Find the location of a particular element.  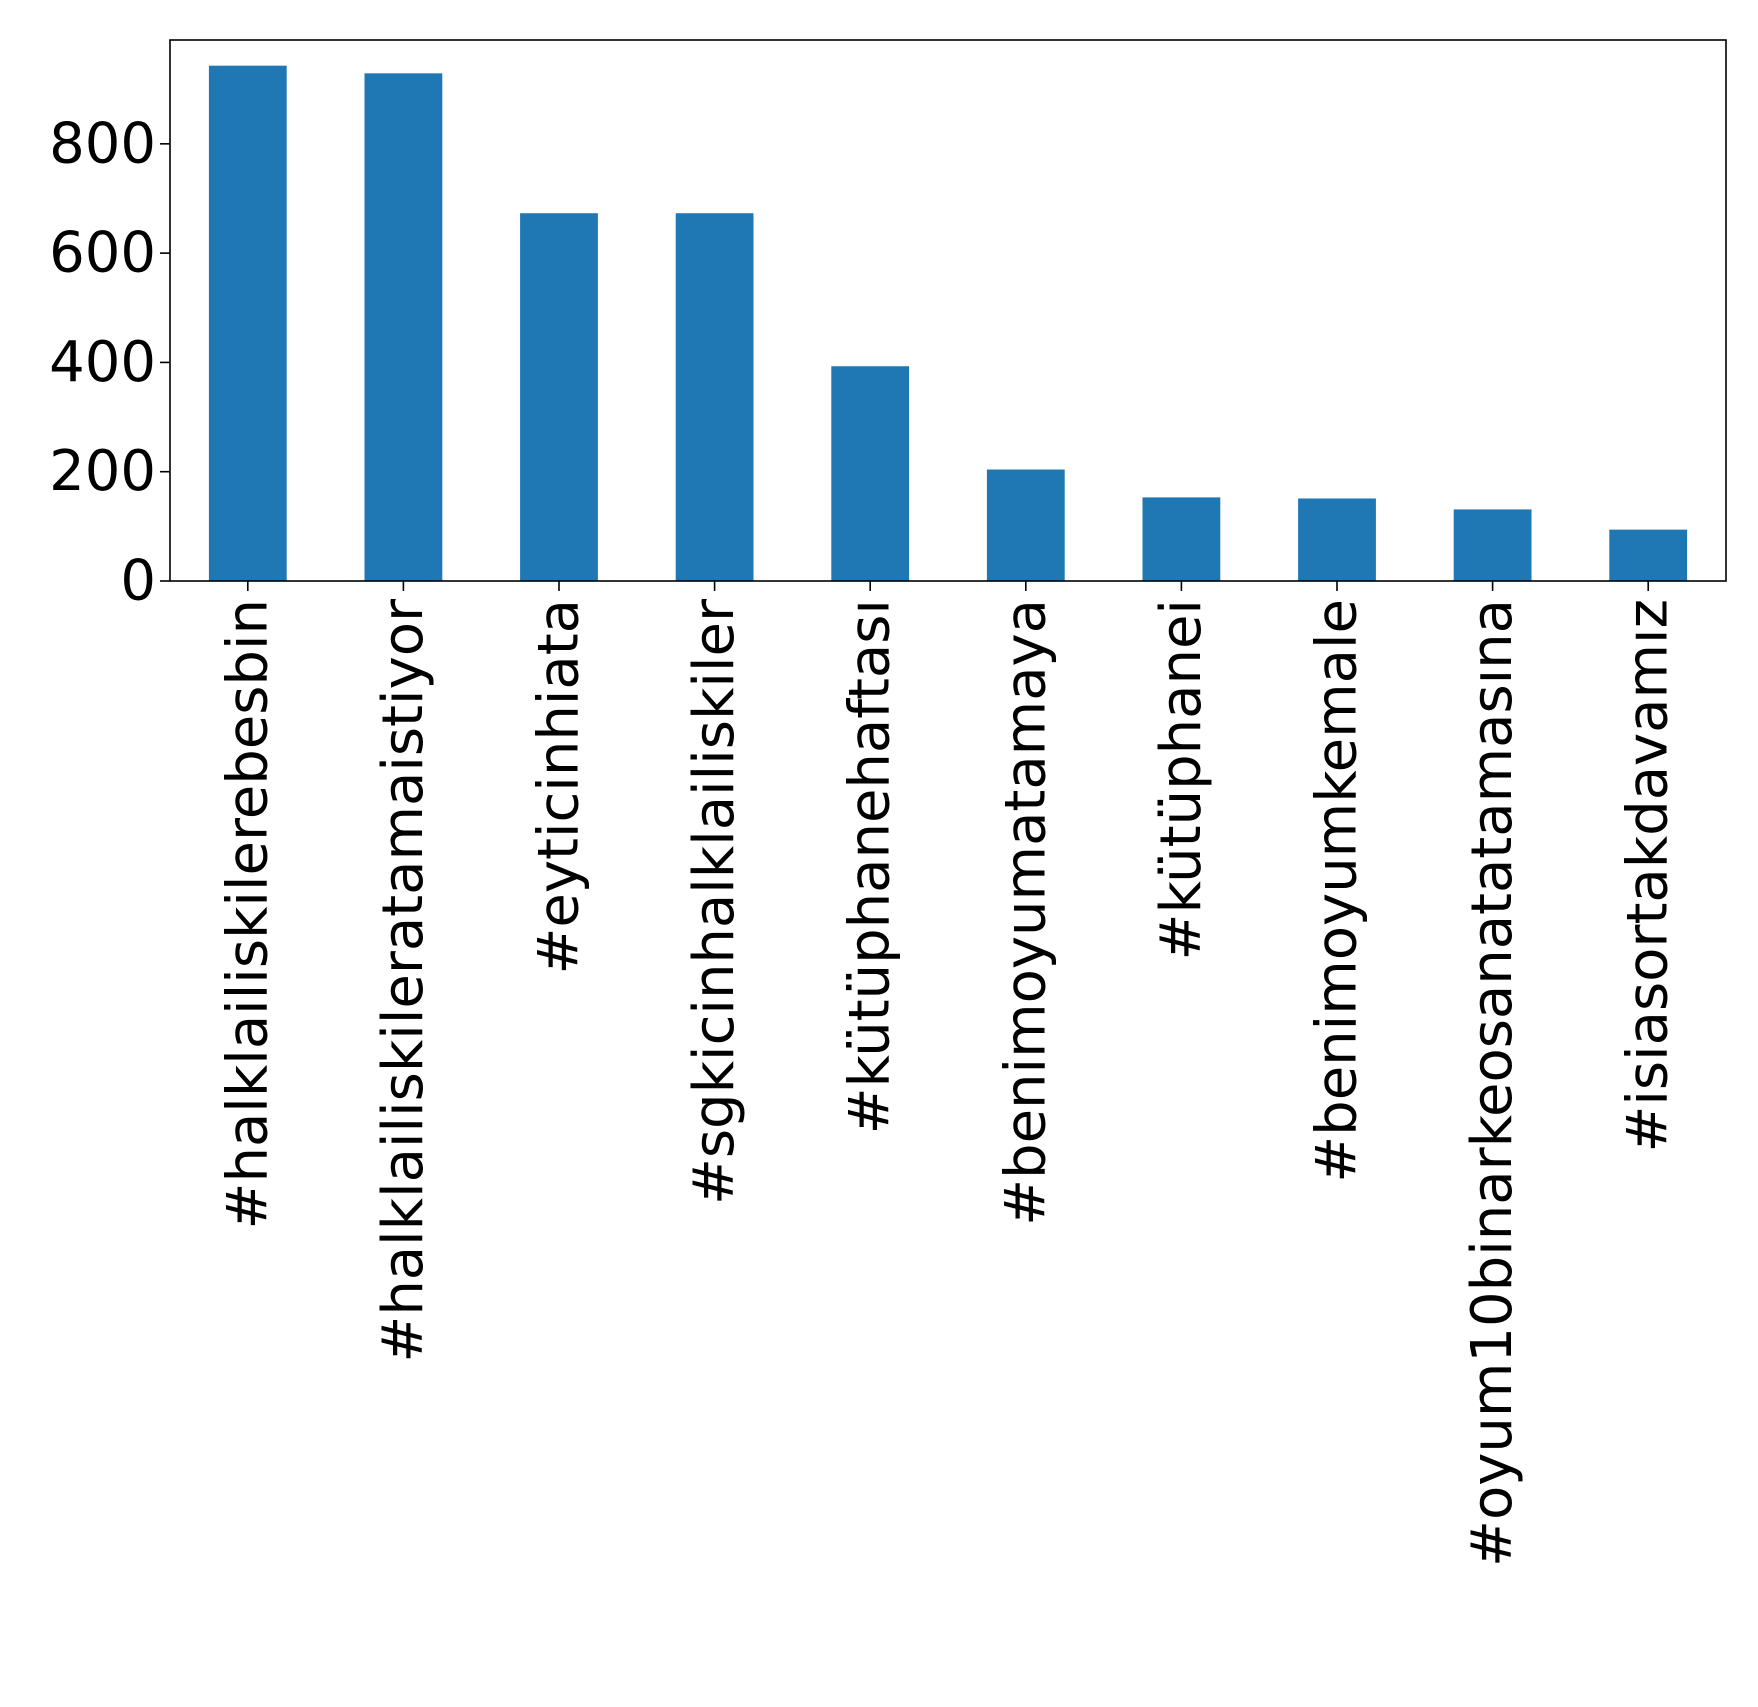

y-tick-label: 600 is located at coordinates (102, 253).